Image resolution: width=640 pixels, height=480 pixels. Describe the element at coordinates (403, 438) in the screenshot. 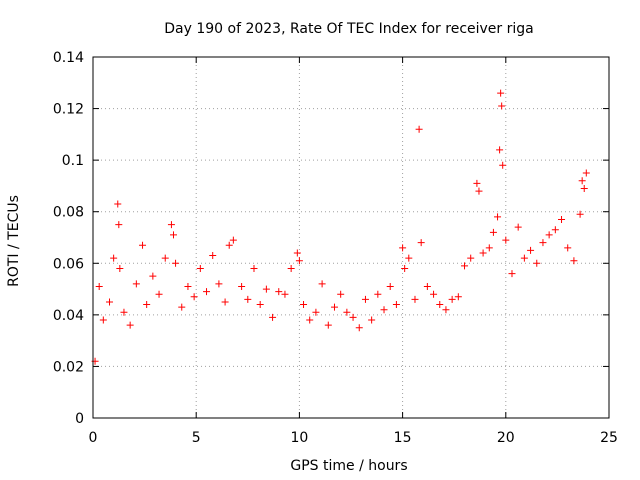

I see `x-tick-label: 15` at that location.